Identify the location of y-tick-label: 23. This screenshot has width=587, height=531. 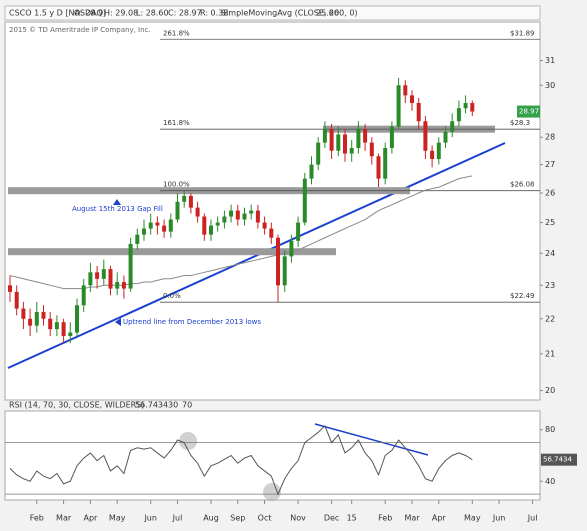
(550, 285).